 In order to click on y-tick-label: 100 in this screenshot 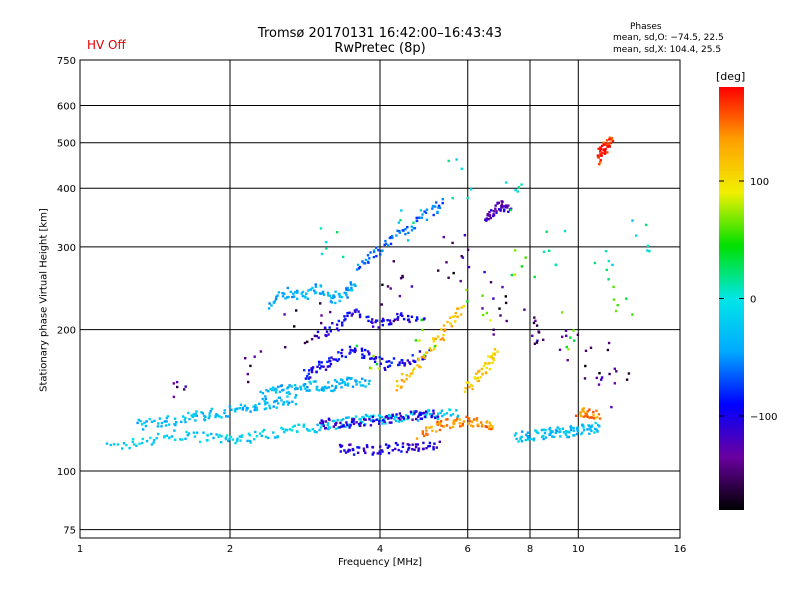, I will do `click(66, 472)`.